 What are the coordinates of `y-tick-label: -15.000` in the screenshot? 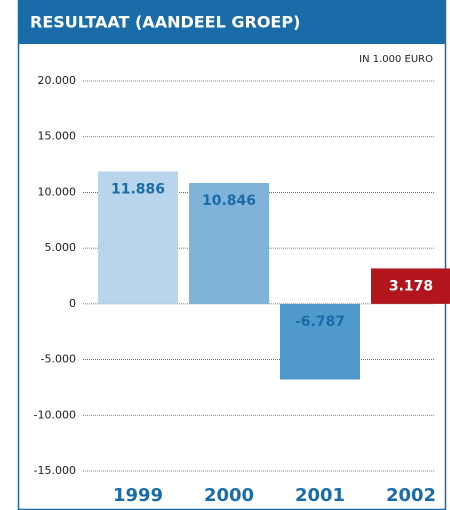 It's located at (55, 470).